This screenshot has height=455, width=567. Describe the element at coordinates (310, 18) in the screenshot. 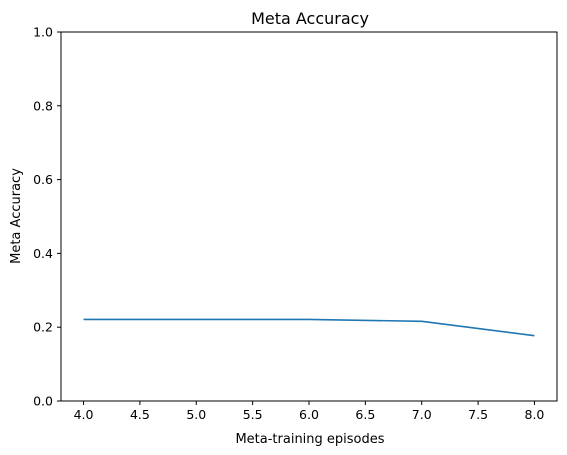

I see `chart-title: Meta Accuracy` at that location.